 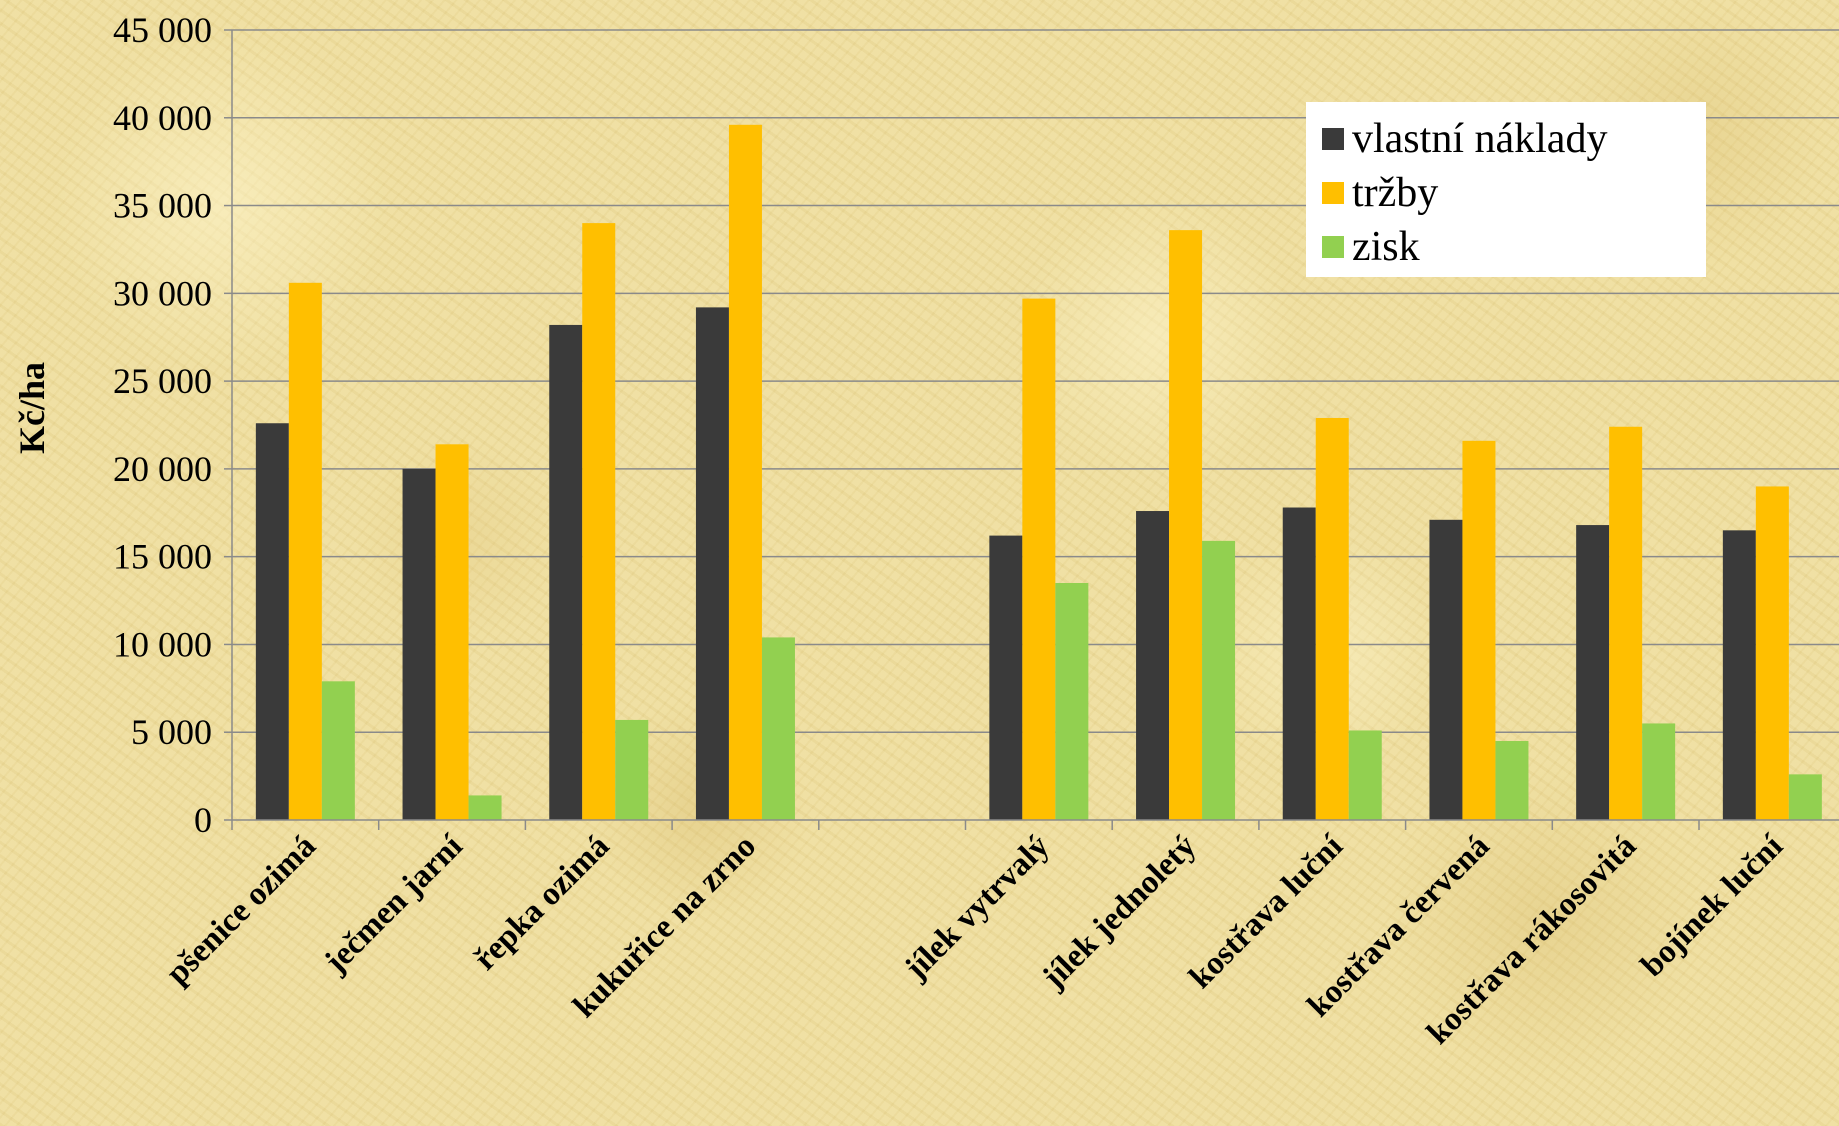 I want to click on y-tick-label: 25 000, so click(x=162, y=381).